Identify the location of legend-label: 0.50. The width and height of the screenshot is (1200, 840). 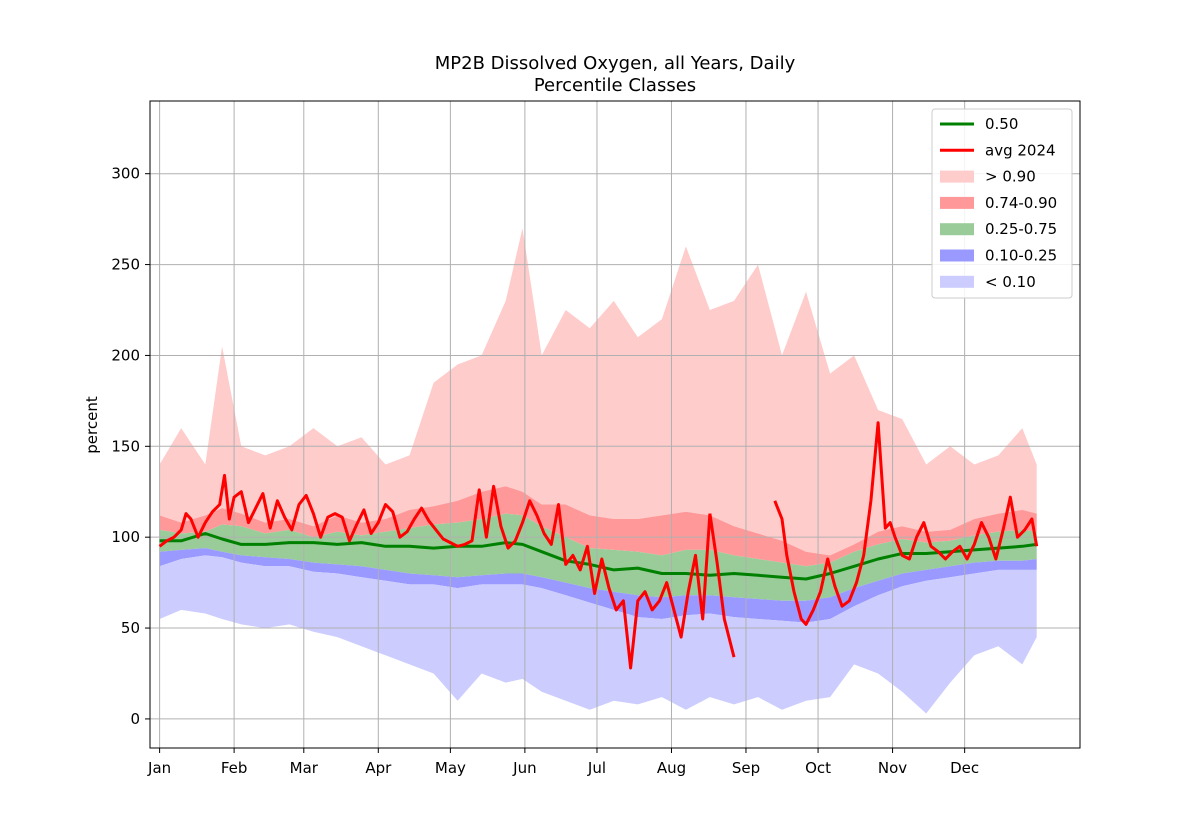
(1001, 124).